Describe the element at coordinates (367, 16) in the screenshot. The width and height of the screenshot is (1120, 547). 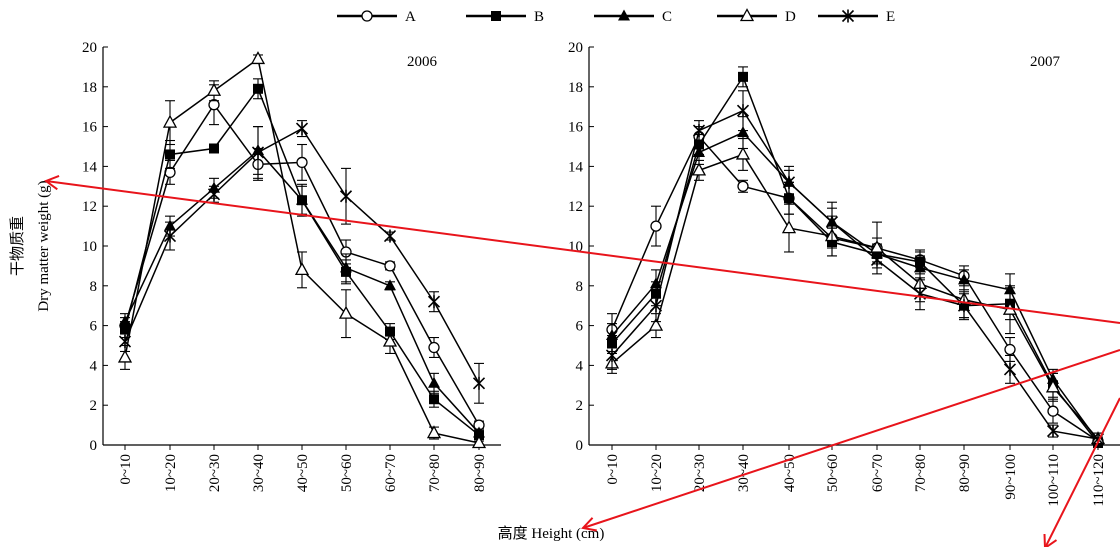
I see `legend-marker-a` at that location.